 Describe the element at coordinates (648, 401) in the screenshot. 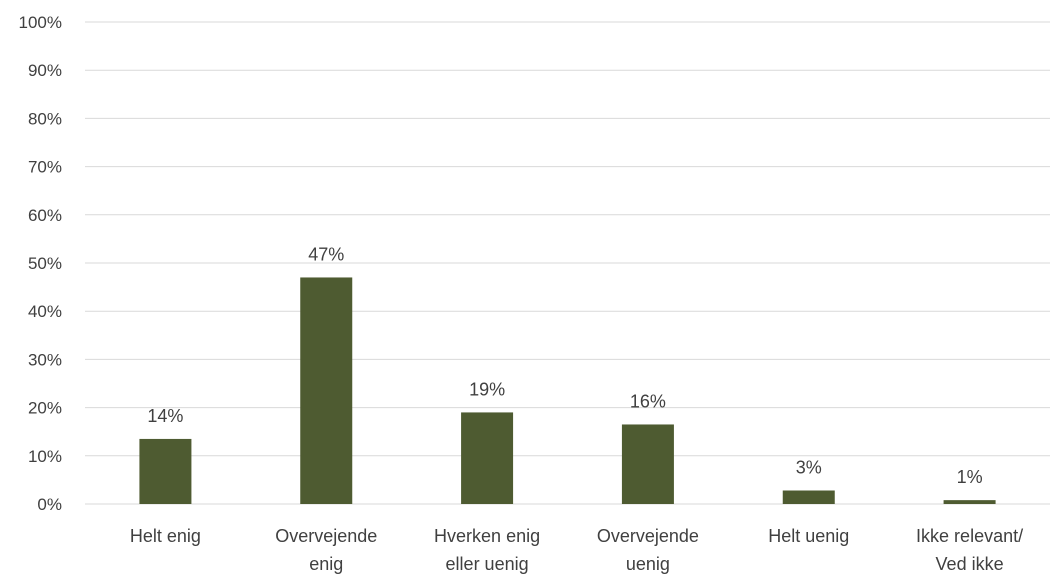

I see `data-label: 16%` at that location.